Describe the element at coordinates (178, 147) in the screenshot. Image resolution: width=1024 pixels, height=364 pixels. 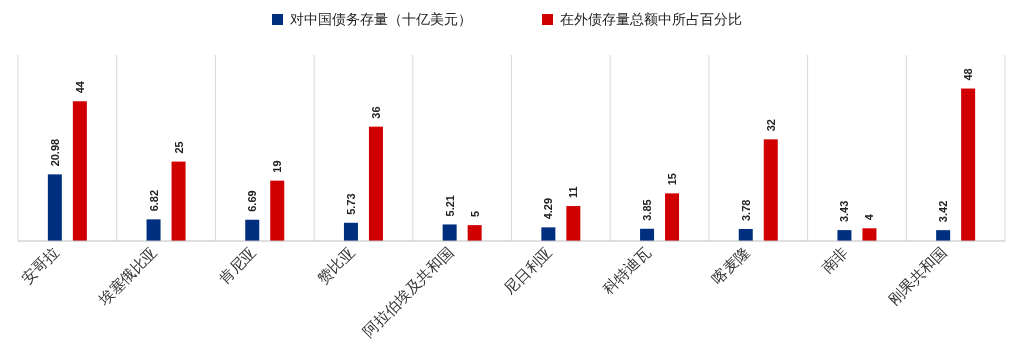
I see `data-label: 25` at that location.